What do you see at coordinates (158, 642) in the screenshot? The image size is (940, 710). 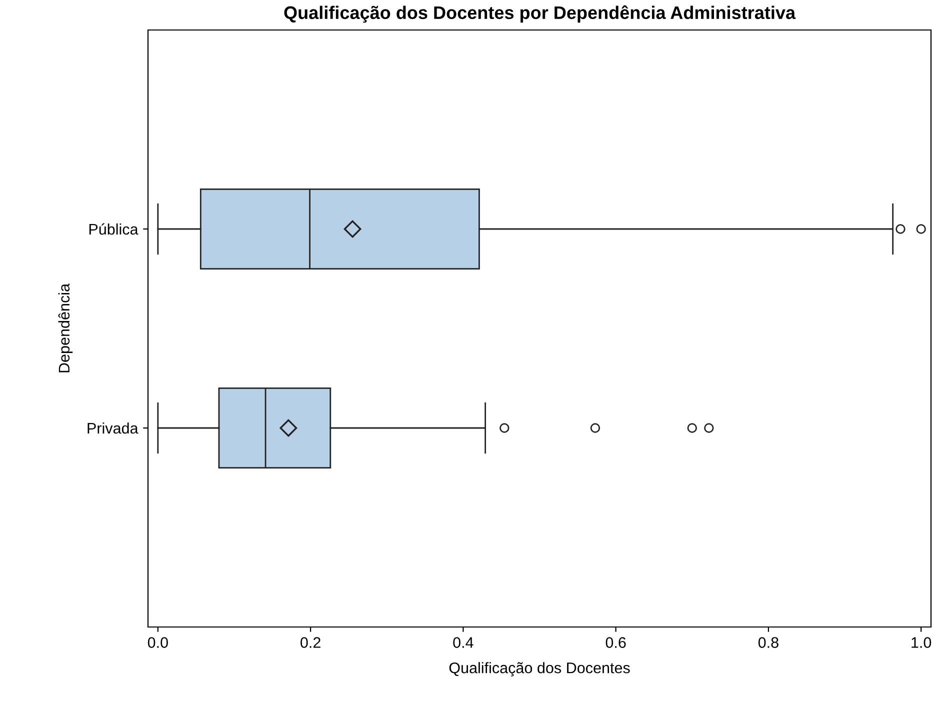 I see `x-tick-label: 0.0` at bounding box center [158, 642].